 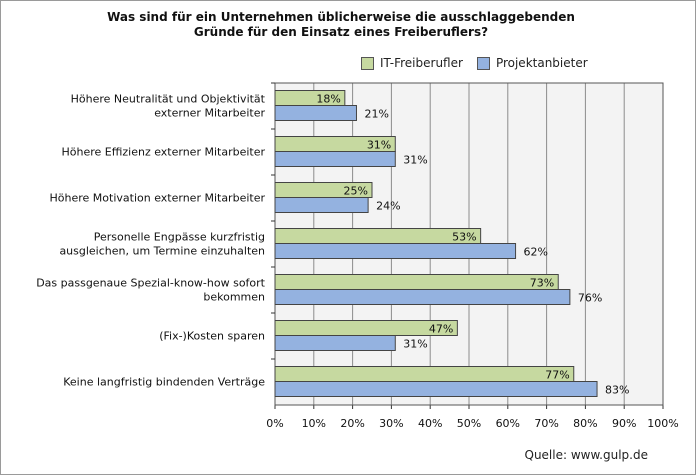 What do you see at coordinates (483, 63) in the screenshot?
I see `legend-swatch-projektanbieter` at bounding box center [483, 63].